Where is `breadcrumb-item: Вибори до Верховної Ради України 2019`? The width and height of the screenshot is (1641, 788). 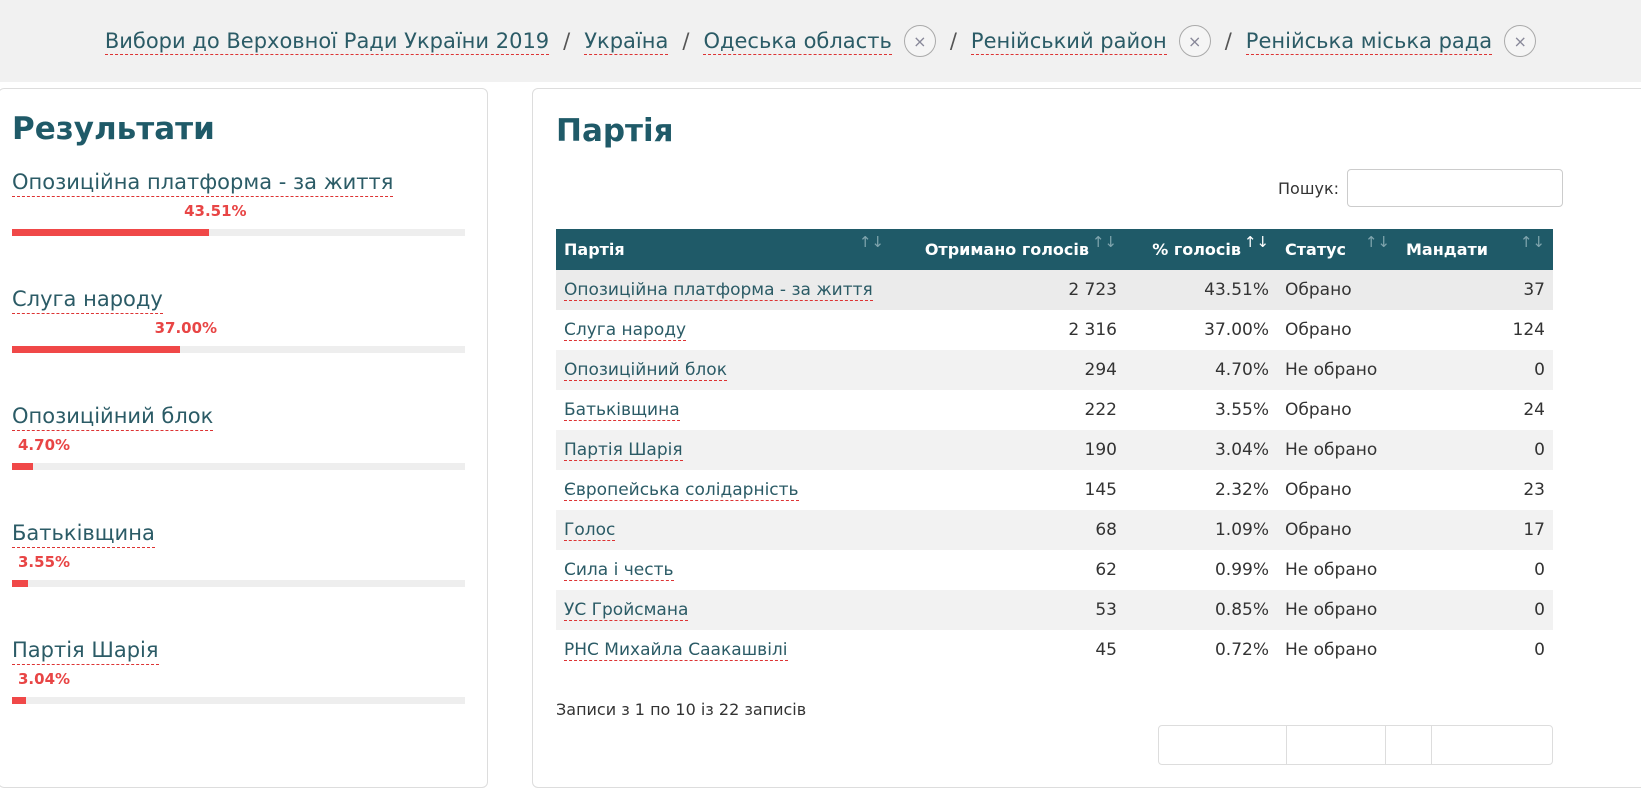 breadcrumb-item: Вибори до Верховної Ради України 2019 is located at coordinates (327, 41).